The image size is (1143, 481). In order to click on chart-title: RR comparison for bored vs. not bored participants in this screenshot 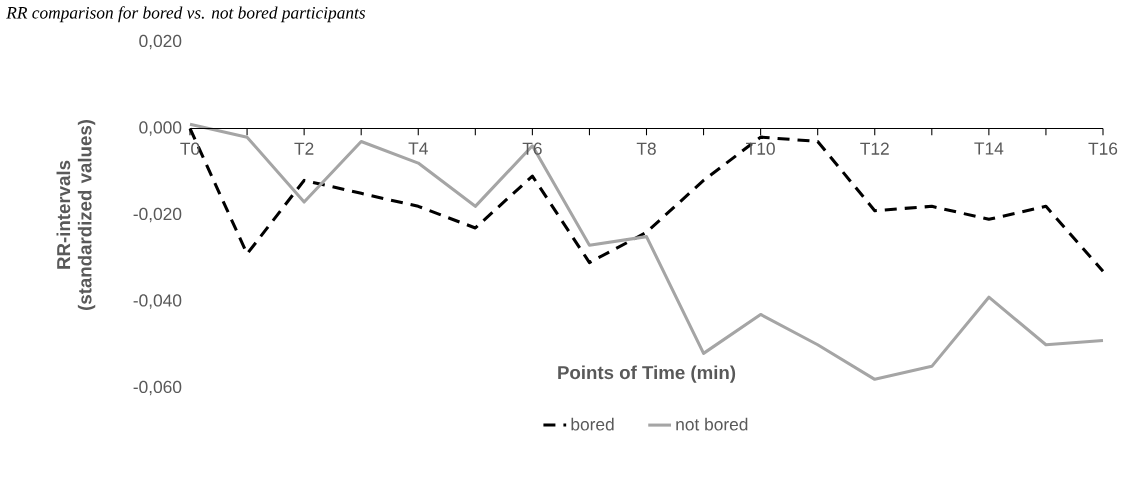, I will do `click(186, 14)`.